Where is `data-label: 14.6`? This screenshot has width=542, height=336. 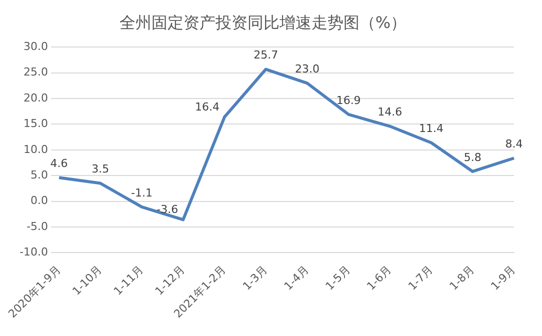
data-label: 14.6 is located at coordinates (390, 112).